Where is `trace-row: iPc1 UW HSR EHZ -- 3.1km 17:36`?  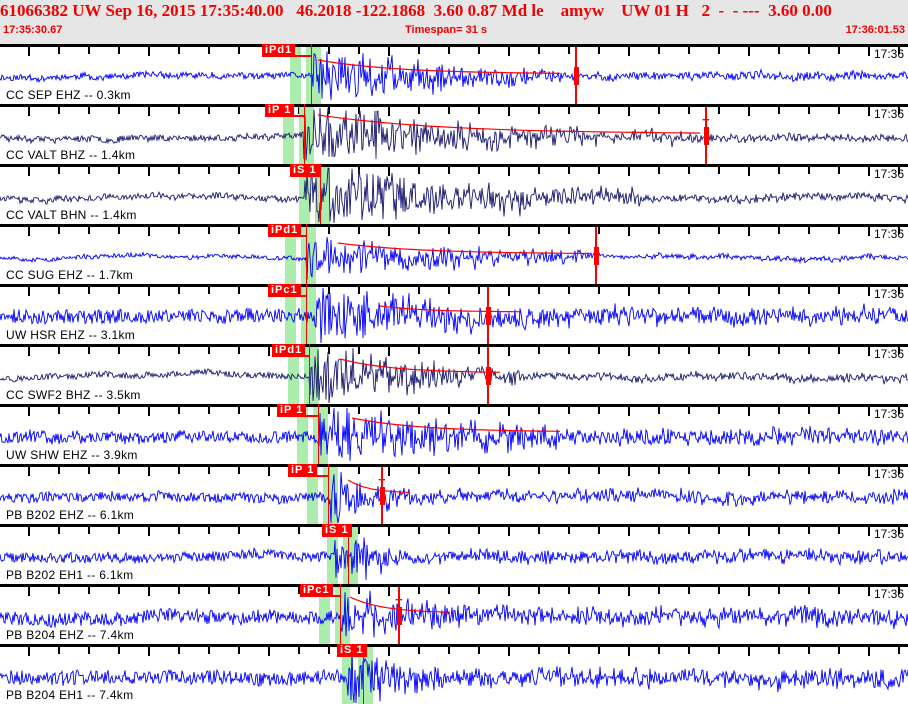 trace-row: iPc1 UW HSR EHZ -- 3.1km 17:36 is located at coordinates (454, 314).